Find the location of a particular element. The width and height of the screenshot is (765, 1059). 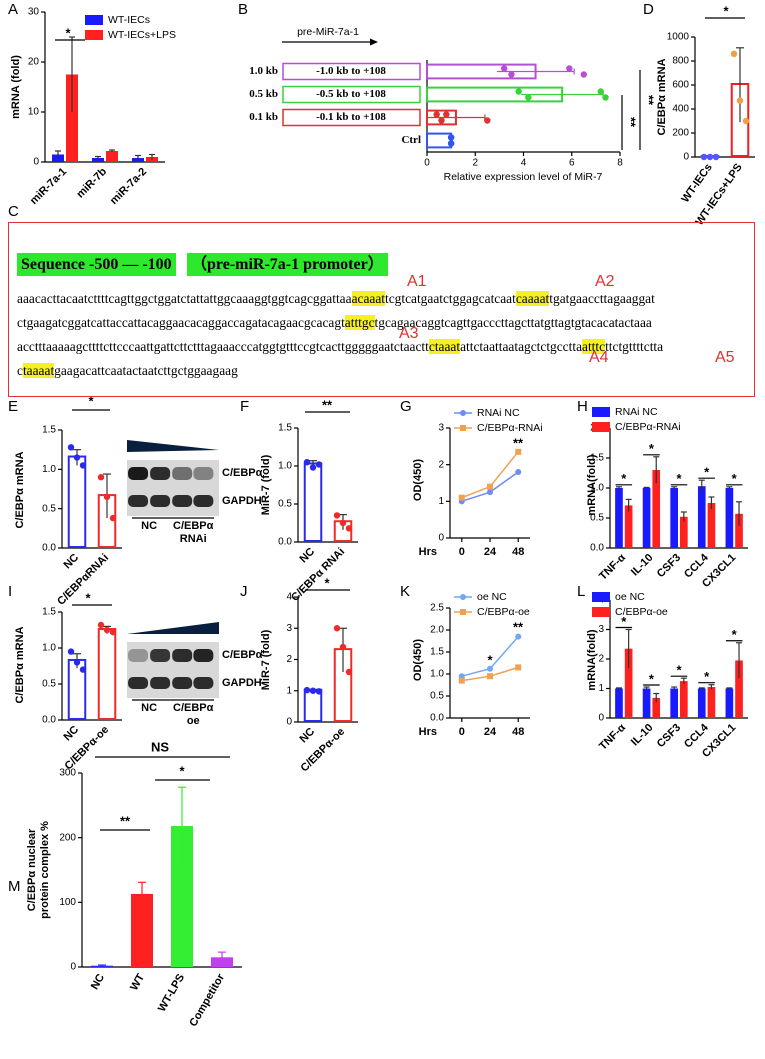

x-tick-label: 48 is located at coordinates (518, 552).